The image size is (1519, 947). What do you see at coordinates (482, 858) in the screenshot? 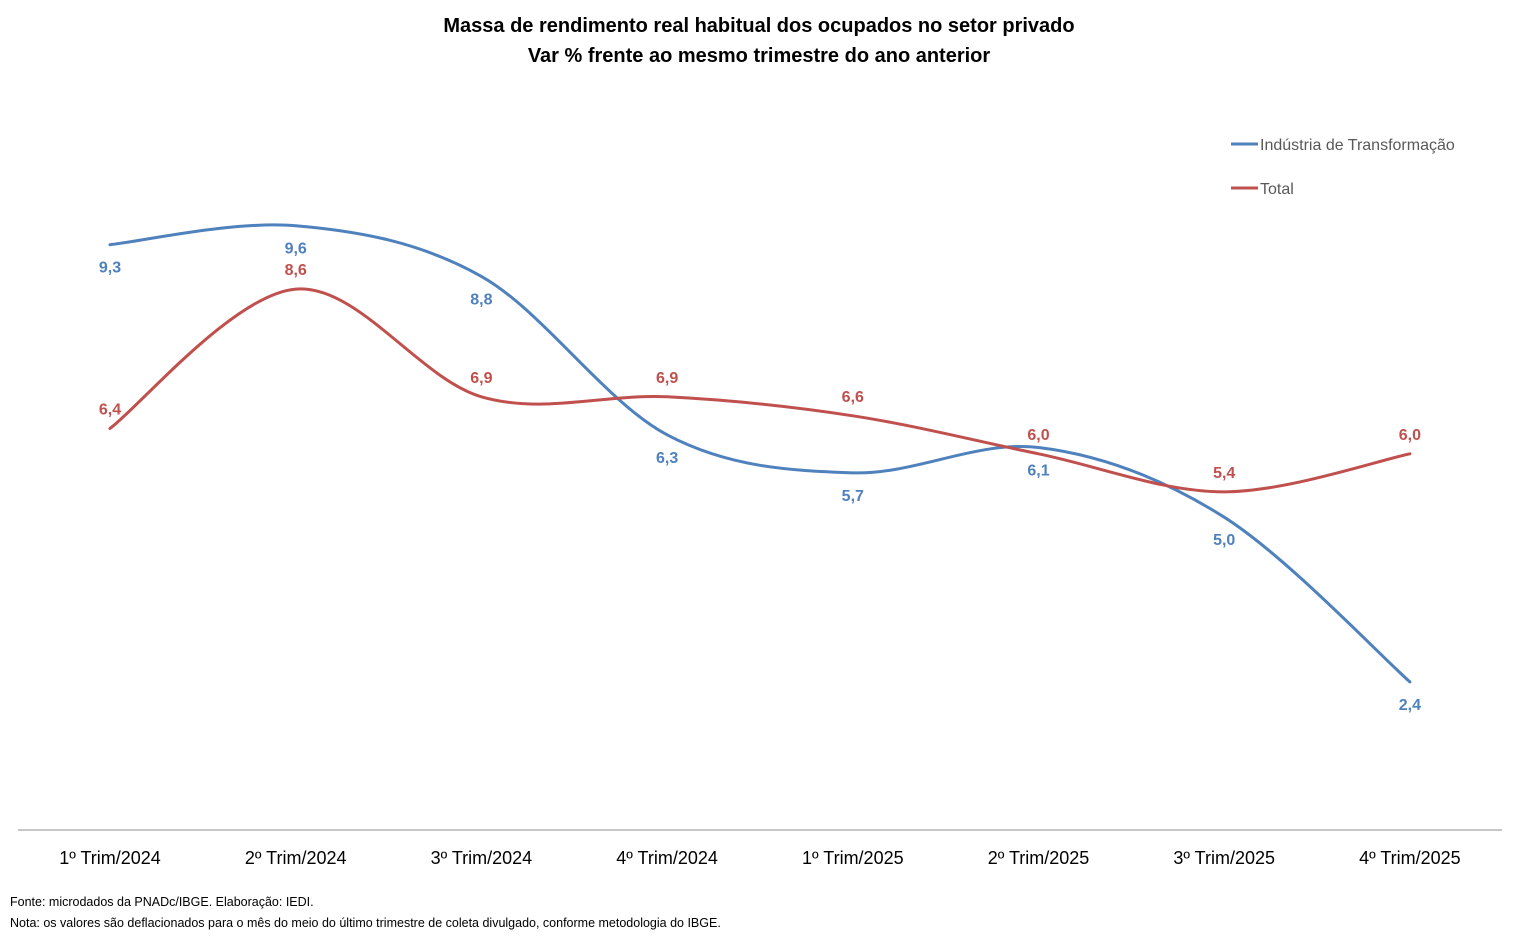
I see `x-tick-label: 3º Trim/2024` at bounding box center [482, 858].